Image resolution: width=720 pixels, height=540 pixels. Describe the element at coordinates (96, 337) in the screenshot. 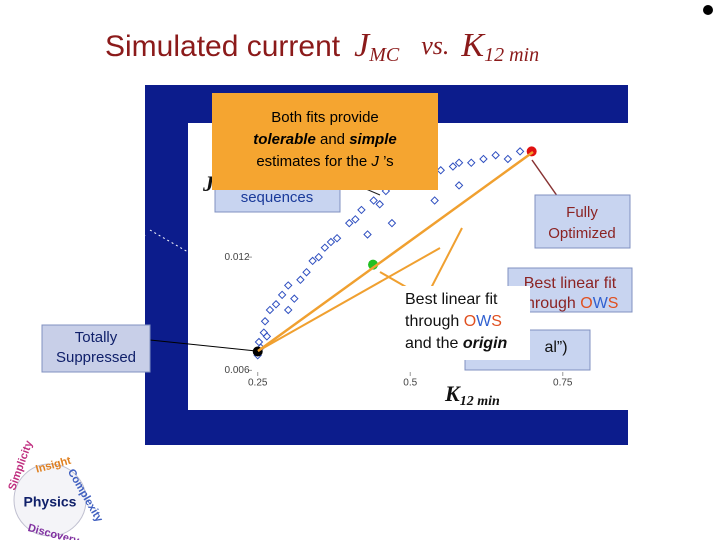

I see `callout-text: Totally` at that location.